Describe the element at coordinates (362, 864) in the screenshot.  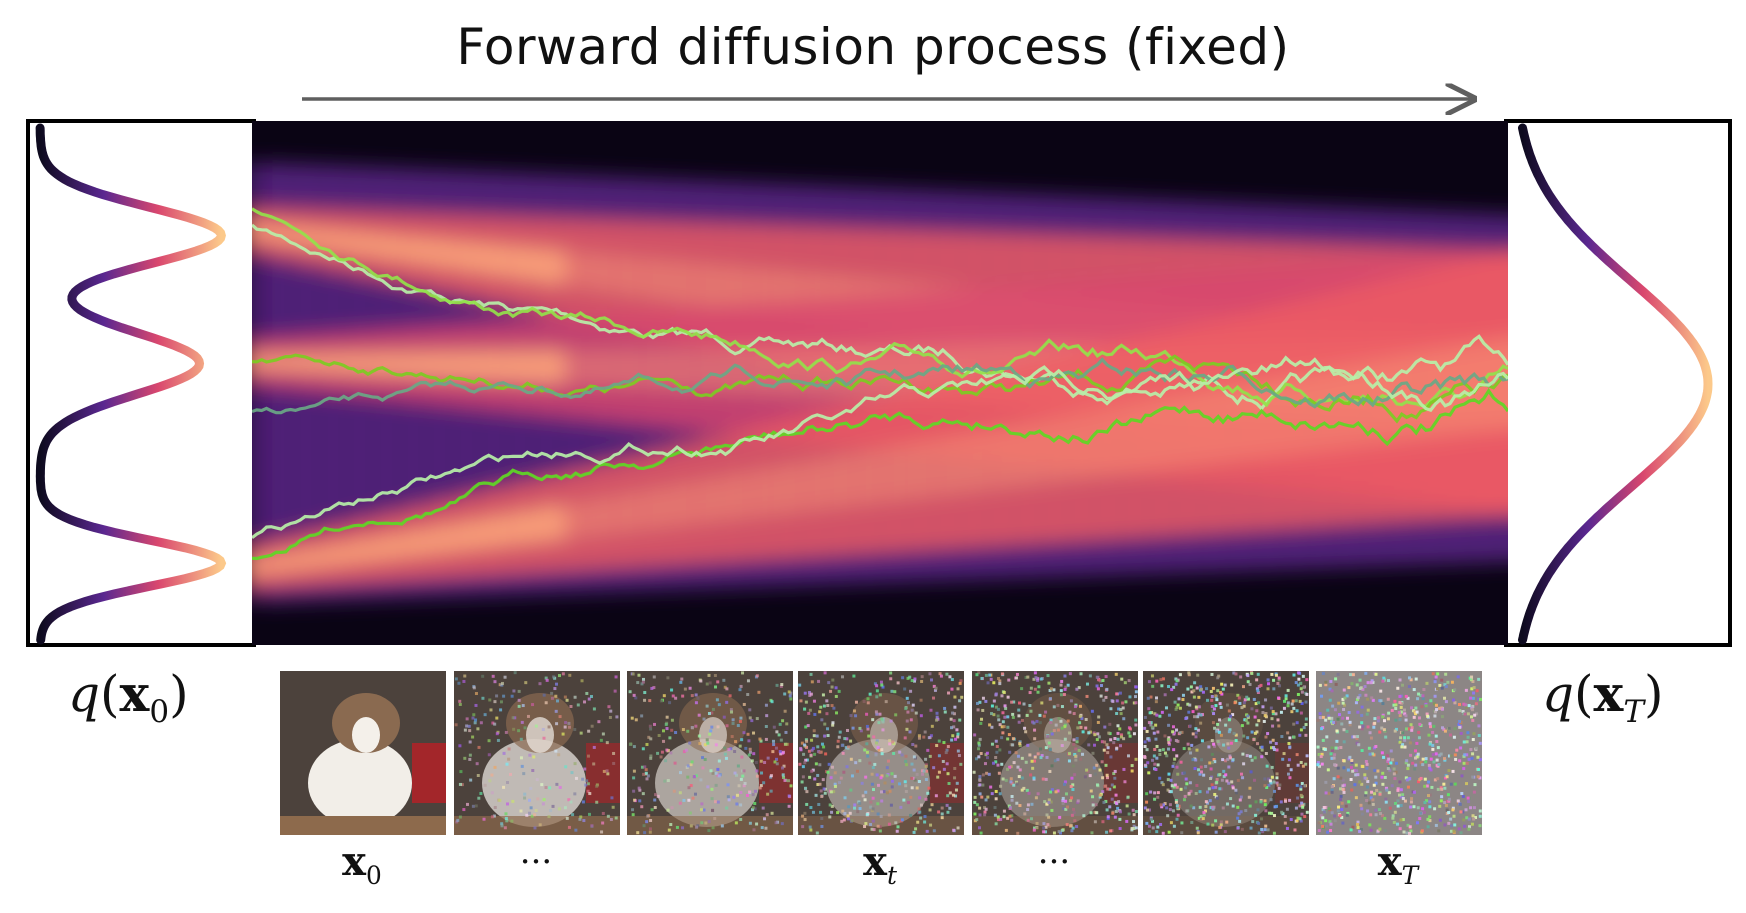
I see `thumbnail-label: x0` at that location.